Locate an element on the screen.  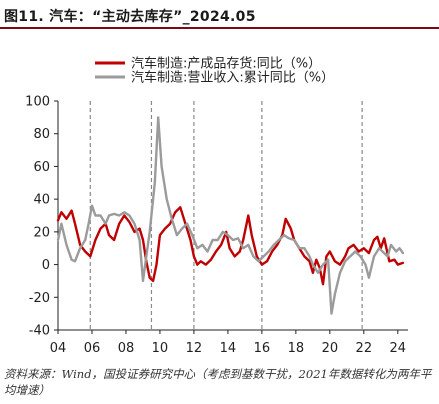
y-tick-label: 60 is located at coordinates (41, 167).